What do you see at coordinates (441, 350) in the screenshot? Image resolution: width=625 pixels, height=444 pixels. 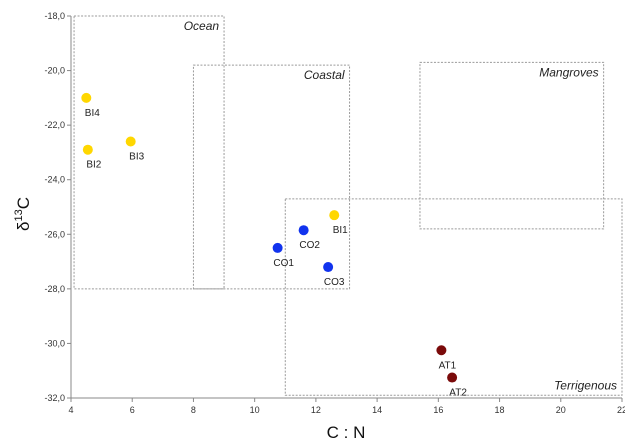 I see `data-point-at1` at bounding box center [441, 350].